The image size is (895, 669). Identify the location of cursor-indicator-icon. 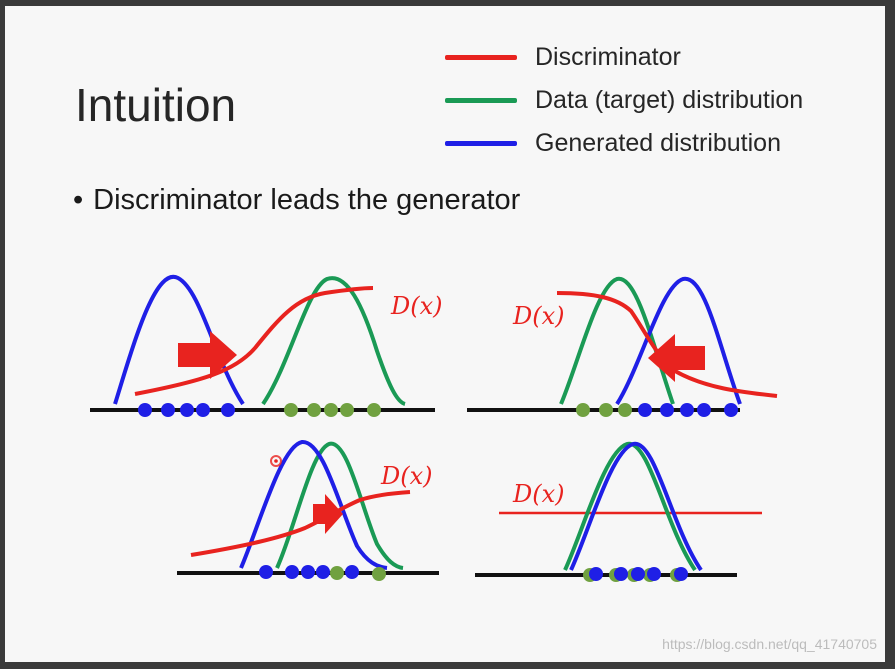
(276, 461).